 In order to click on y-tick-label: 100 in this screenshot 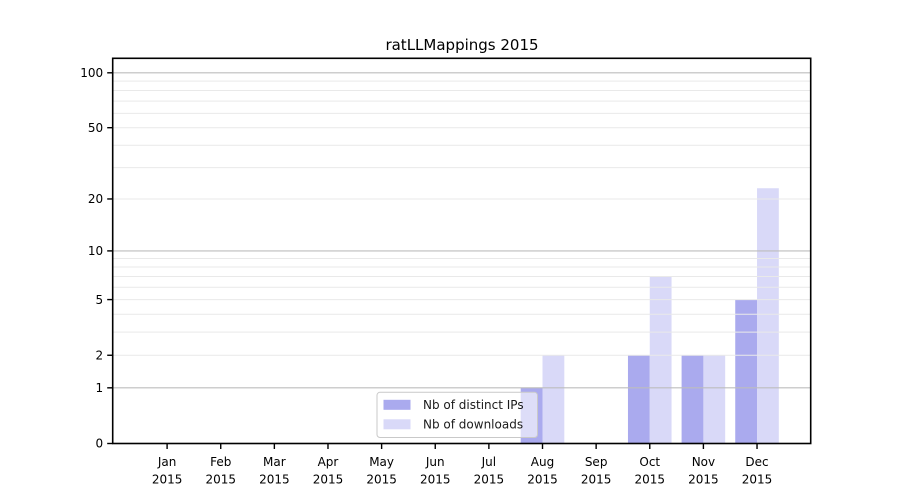, I will do `click(91, 73)`.